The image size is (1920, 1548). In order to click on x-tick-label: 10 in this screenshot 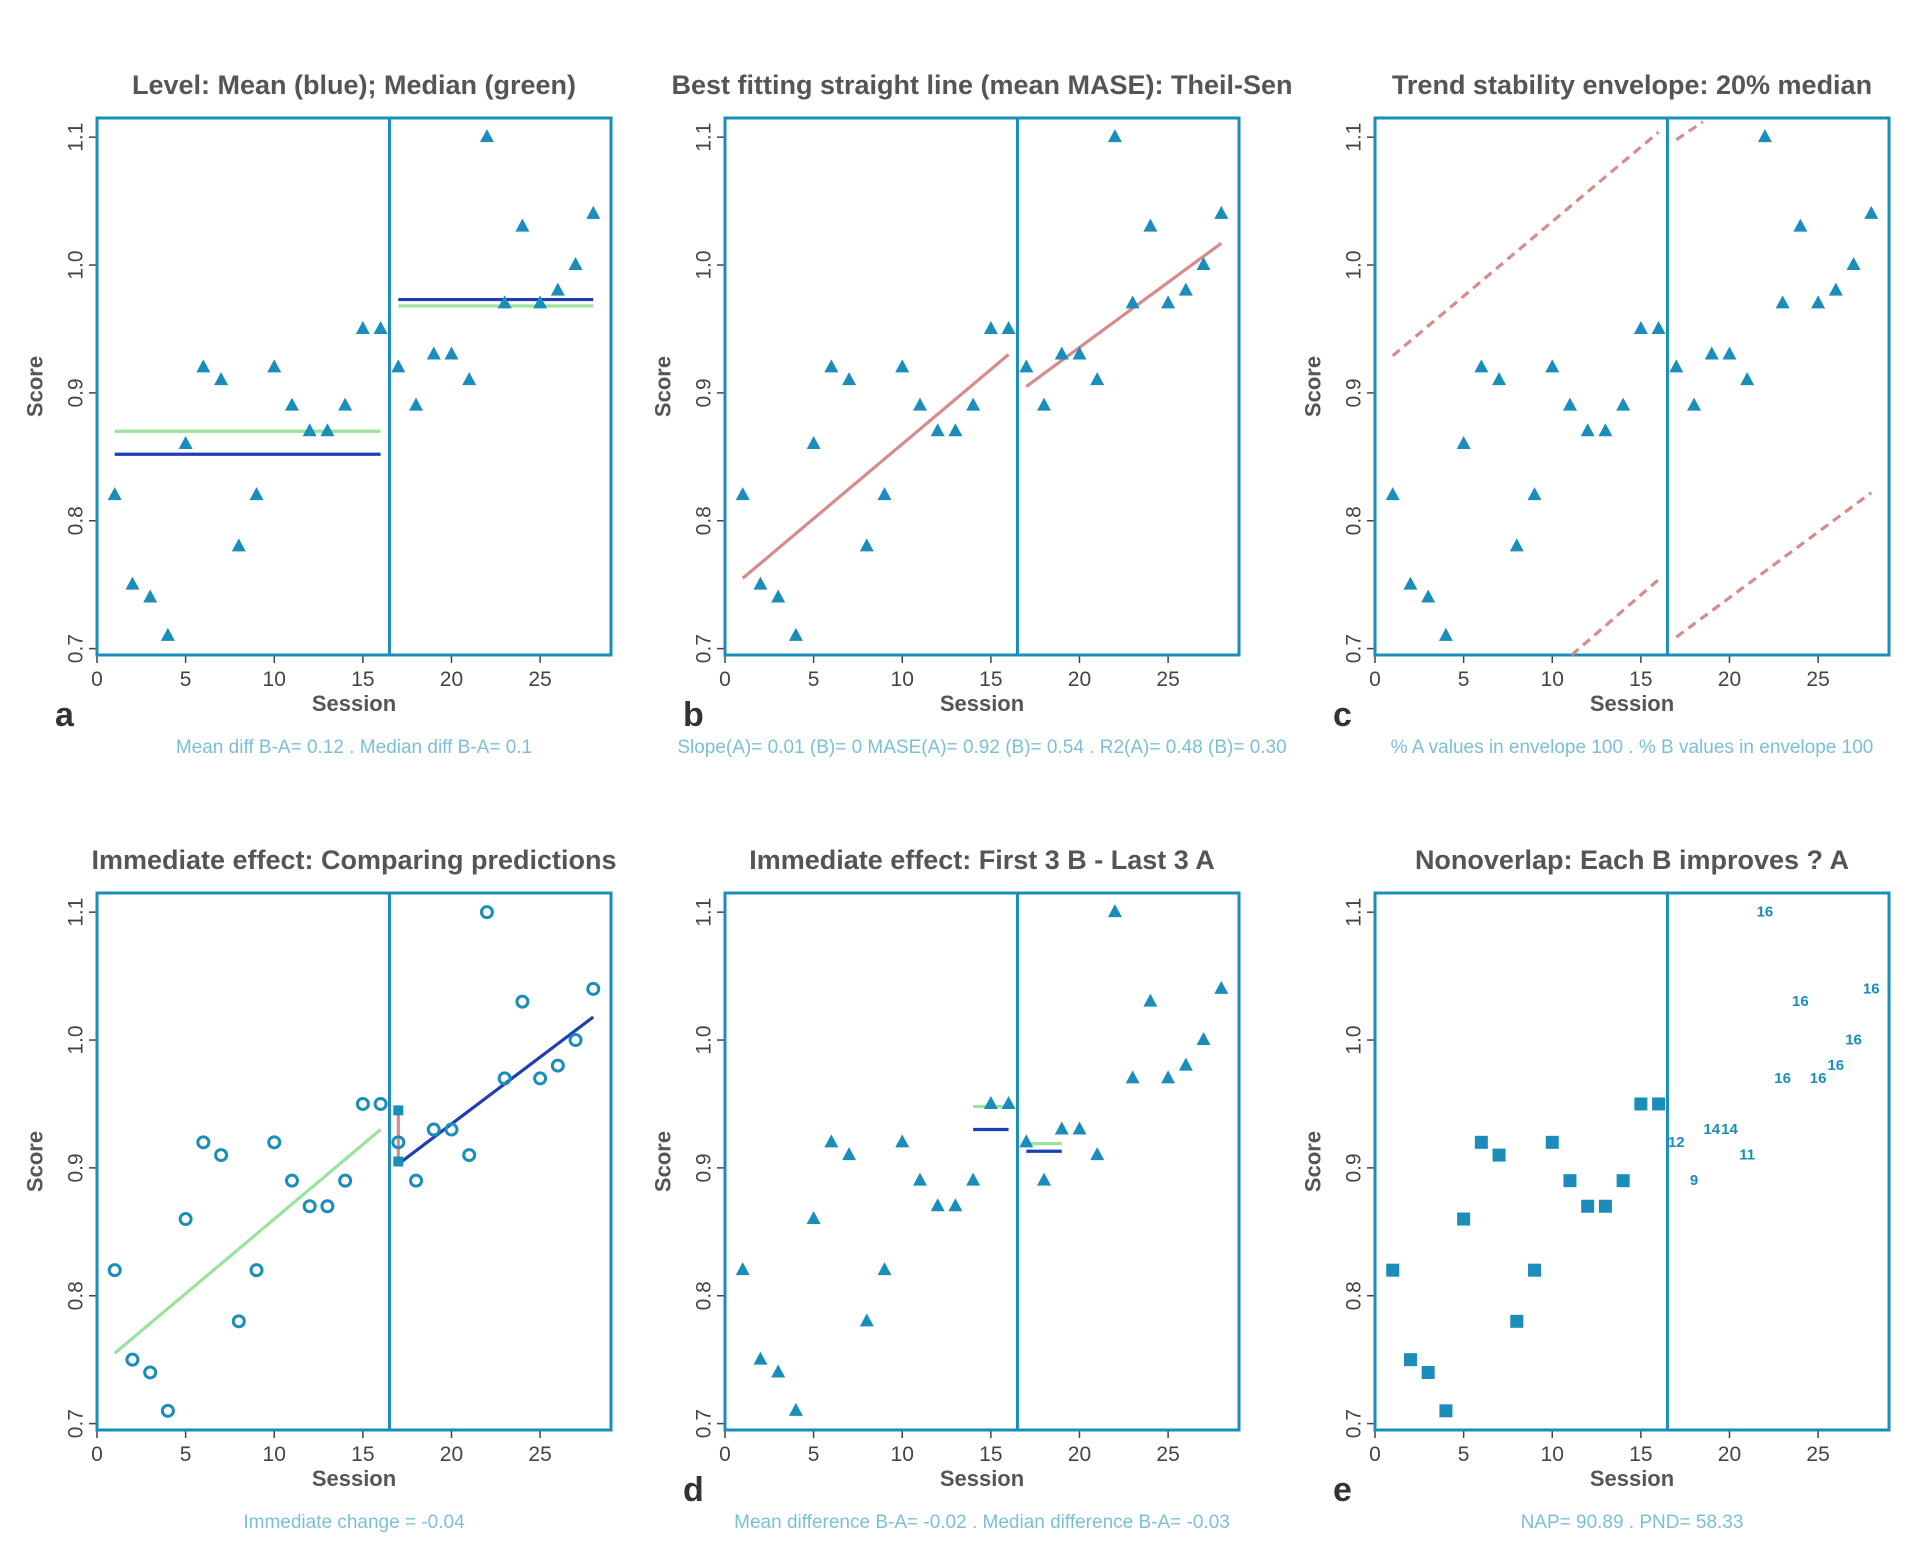, I will do `click(274, 1454)`.